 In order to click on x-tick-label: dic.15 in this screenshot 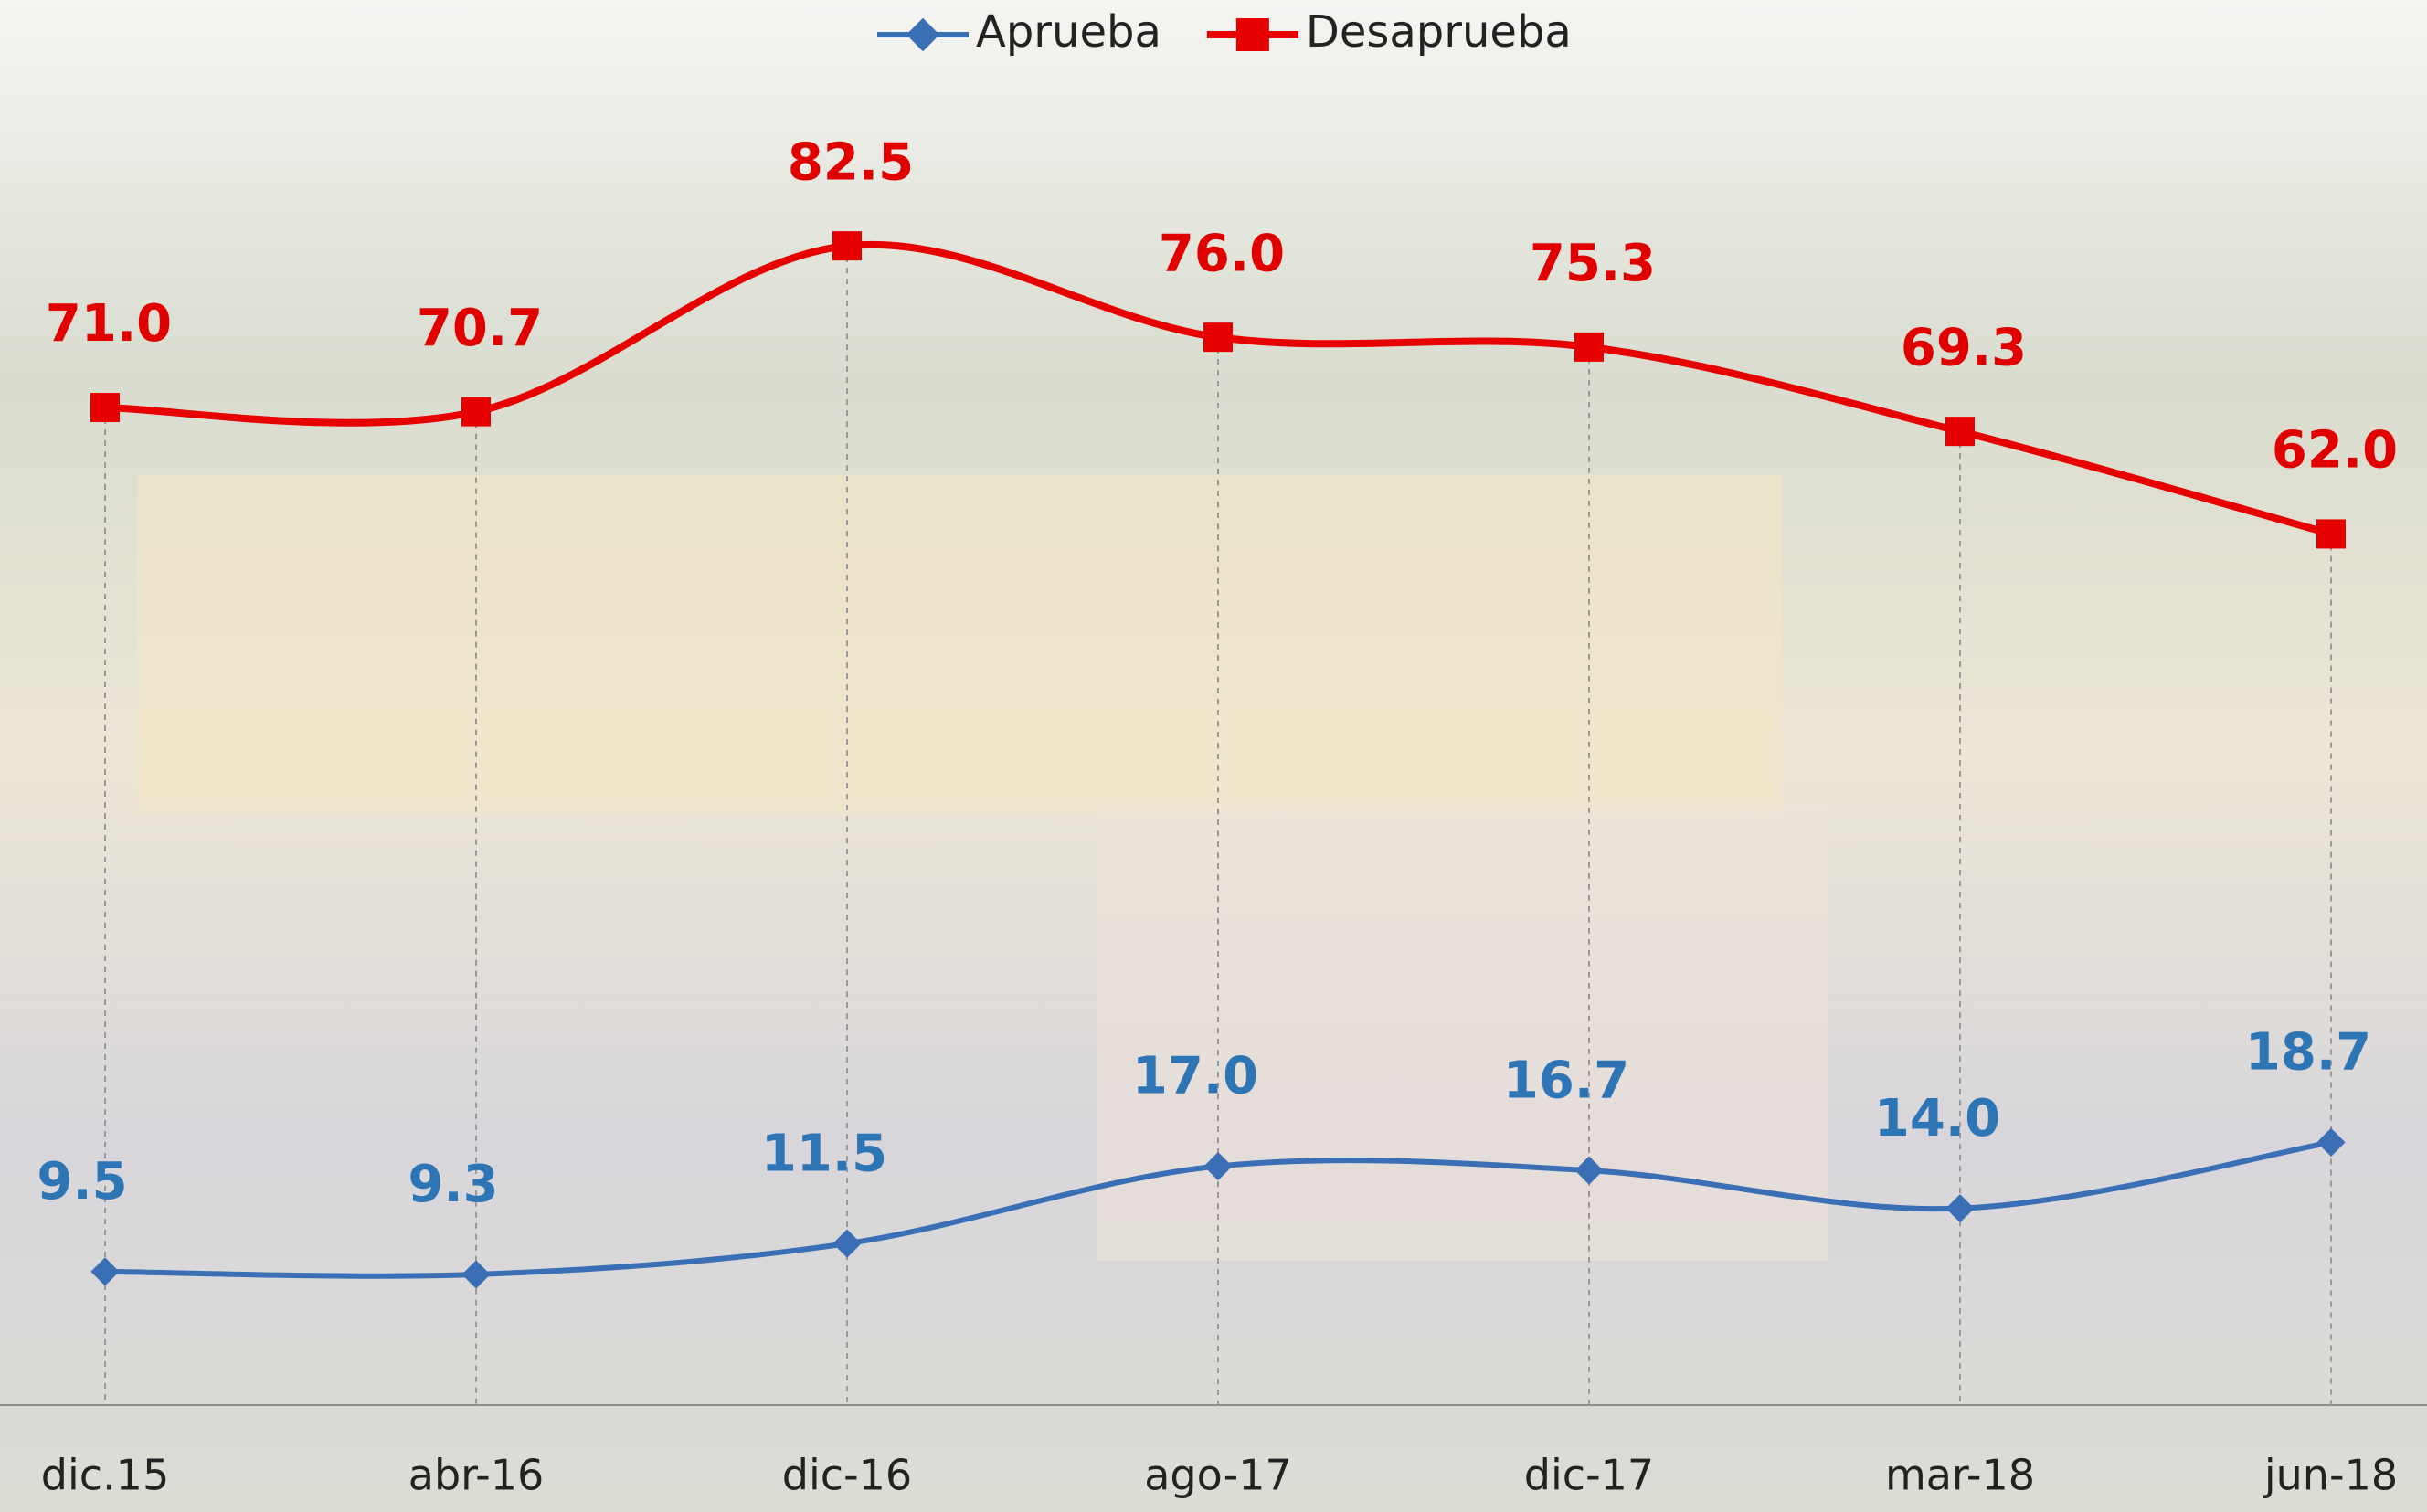, I will do `click(105, 1475)`.